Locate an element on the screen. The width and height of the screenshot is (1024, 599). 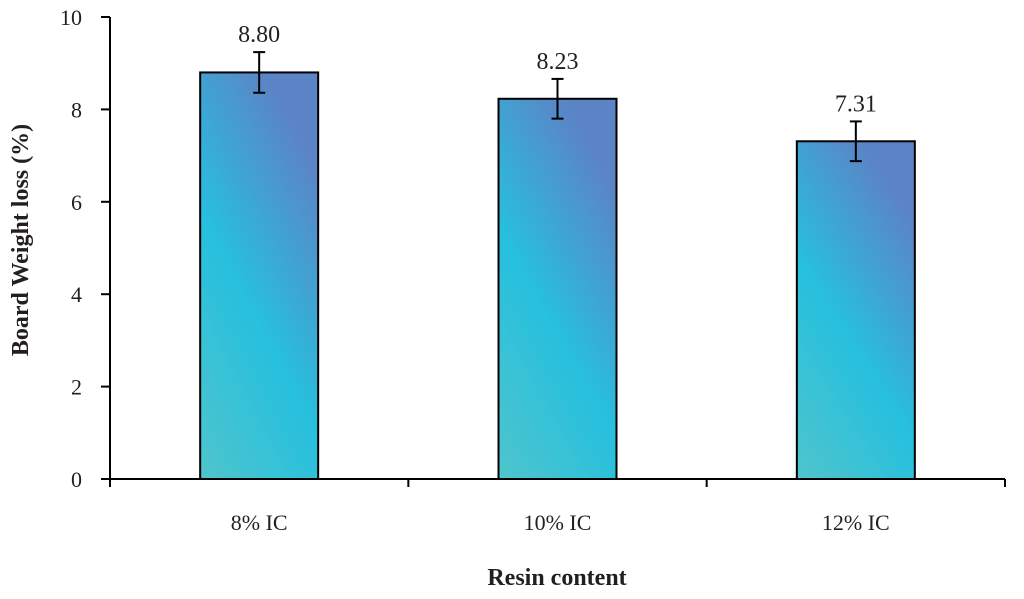
y-axis-title: Board Weight loss (%) is located at coordinates (21, 240).